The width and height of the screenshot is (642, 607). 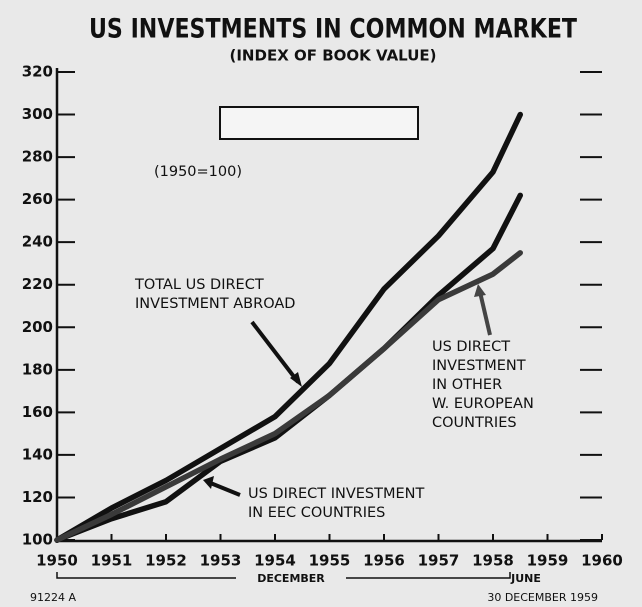 What do you see at coordinates (542, 597) in the screenshot?
I see `footer-right: 30 DECEMBER 1959` at bounding box center [542, 597].